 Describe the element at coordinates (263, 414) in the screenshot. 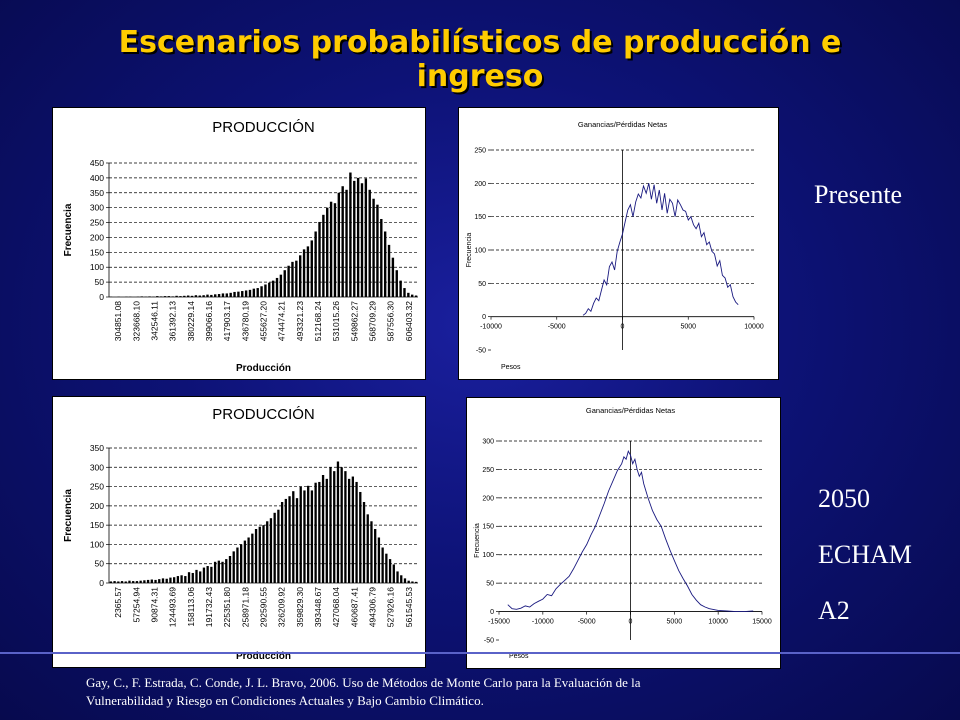

I see `chart-title: PRODUCCIÓN` at that location.